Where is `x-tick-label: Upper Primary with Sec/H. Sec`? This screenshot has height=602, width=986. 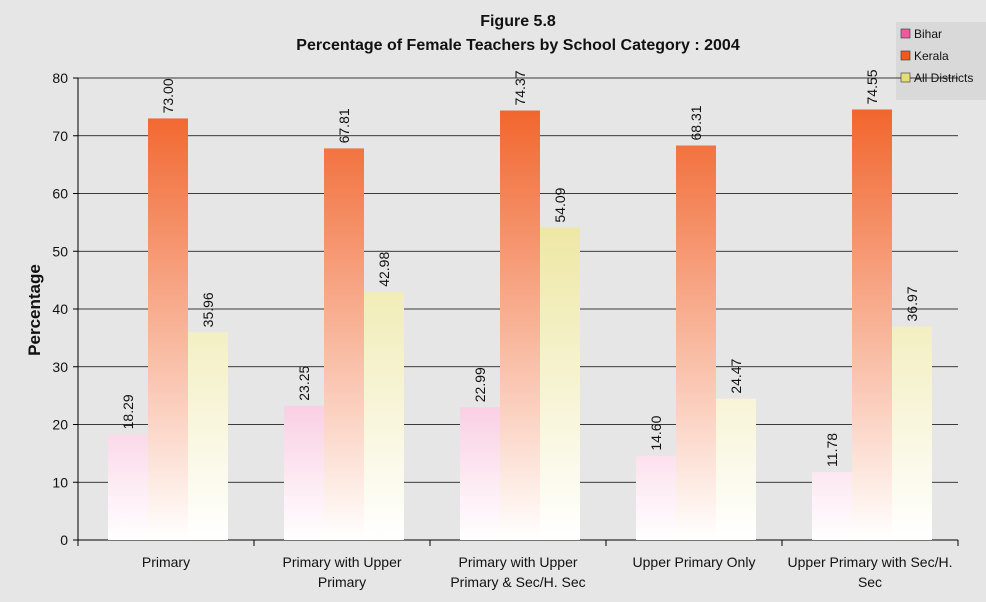 x-tick-label: Upper Primary with Sec/H. Sec is located at coordinates (870, 572).